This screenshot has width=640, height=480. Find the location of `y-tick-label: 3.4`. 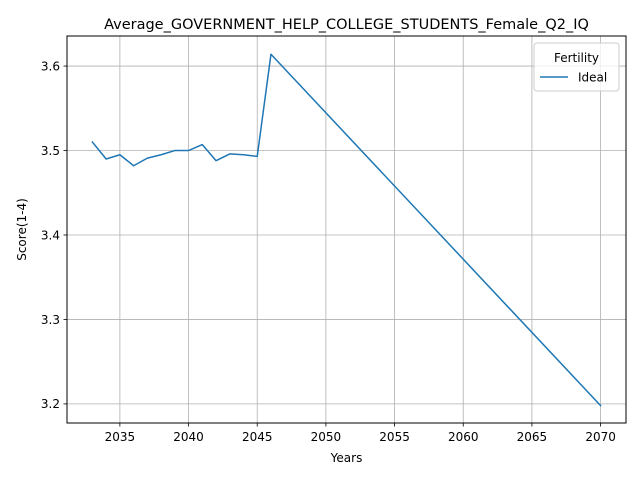

y-tick-label: 3.4 is located at coordinates (50, 235).